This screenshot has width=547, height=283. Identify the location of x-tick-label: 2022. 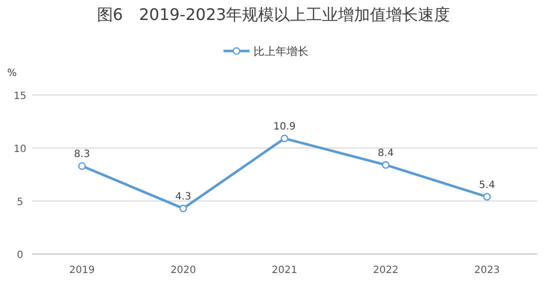
(385, 270).